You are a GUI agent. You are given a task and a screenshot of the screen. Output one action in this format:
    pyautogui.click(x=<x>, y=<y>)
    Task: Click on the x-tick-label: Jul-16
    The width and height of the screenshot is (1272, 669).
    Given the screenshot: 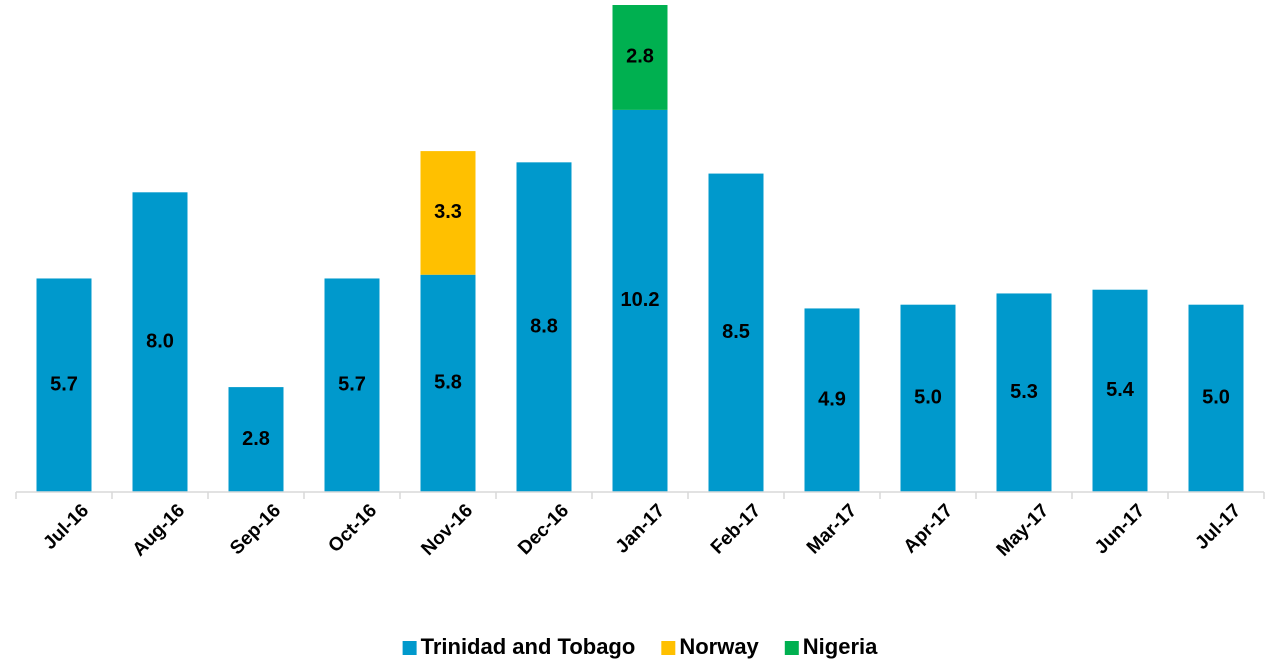 What is the action you would take?
    pyautogui.click(x=66, y=527)
    